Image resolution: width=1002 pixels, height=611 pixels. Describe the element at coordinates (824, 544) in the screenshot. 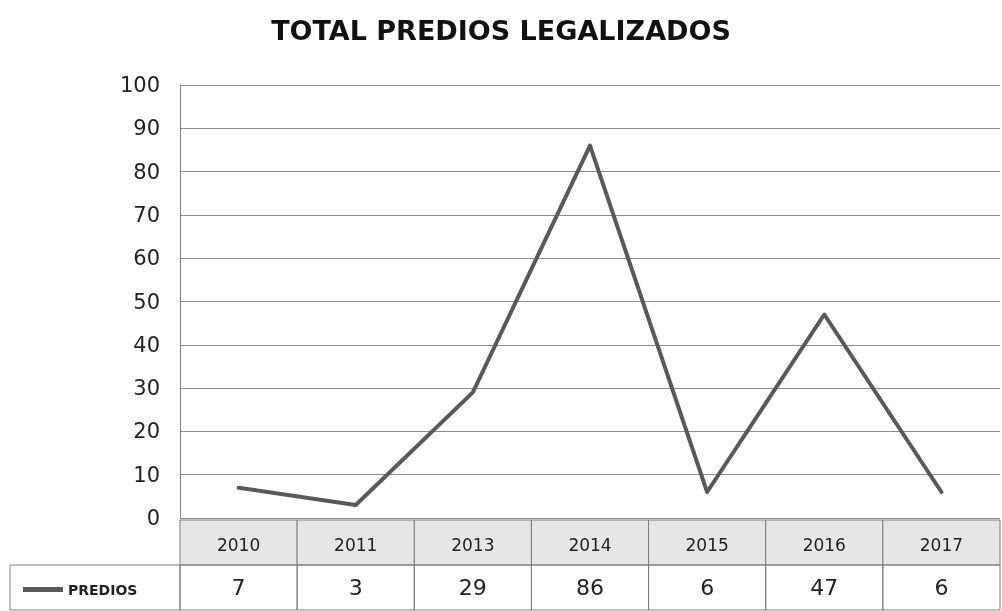

I see `x-tick-label: 2016` at that location.